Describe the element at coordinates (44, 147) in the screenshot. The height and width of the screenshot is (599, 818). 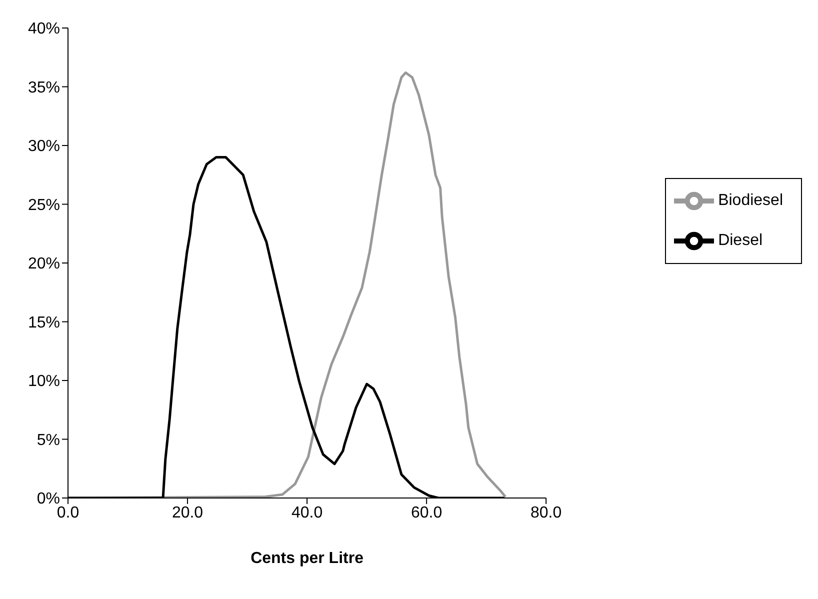
I see `y-tick-label: 30%` at that location.